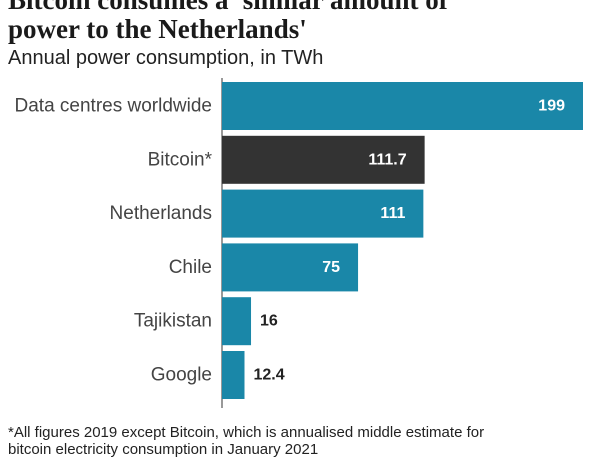  What do you see at coordinates (228, 7) in the screenshot?
I see `chart-title-line-1: Bitcoin consumes a 'similar amount of` at bounding box center [228, 7].